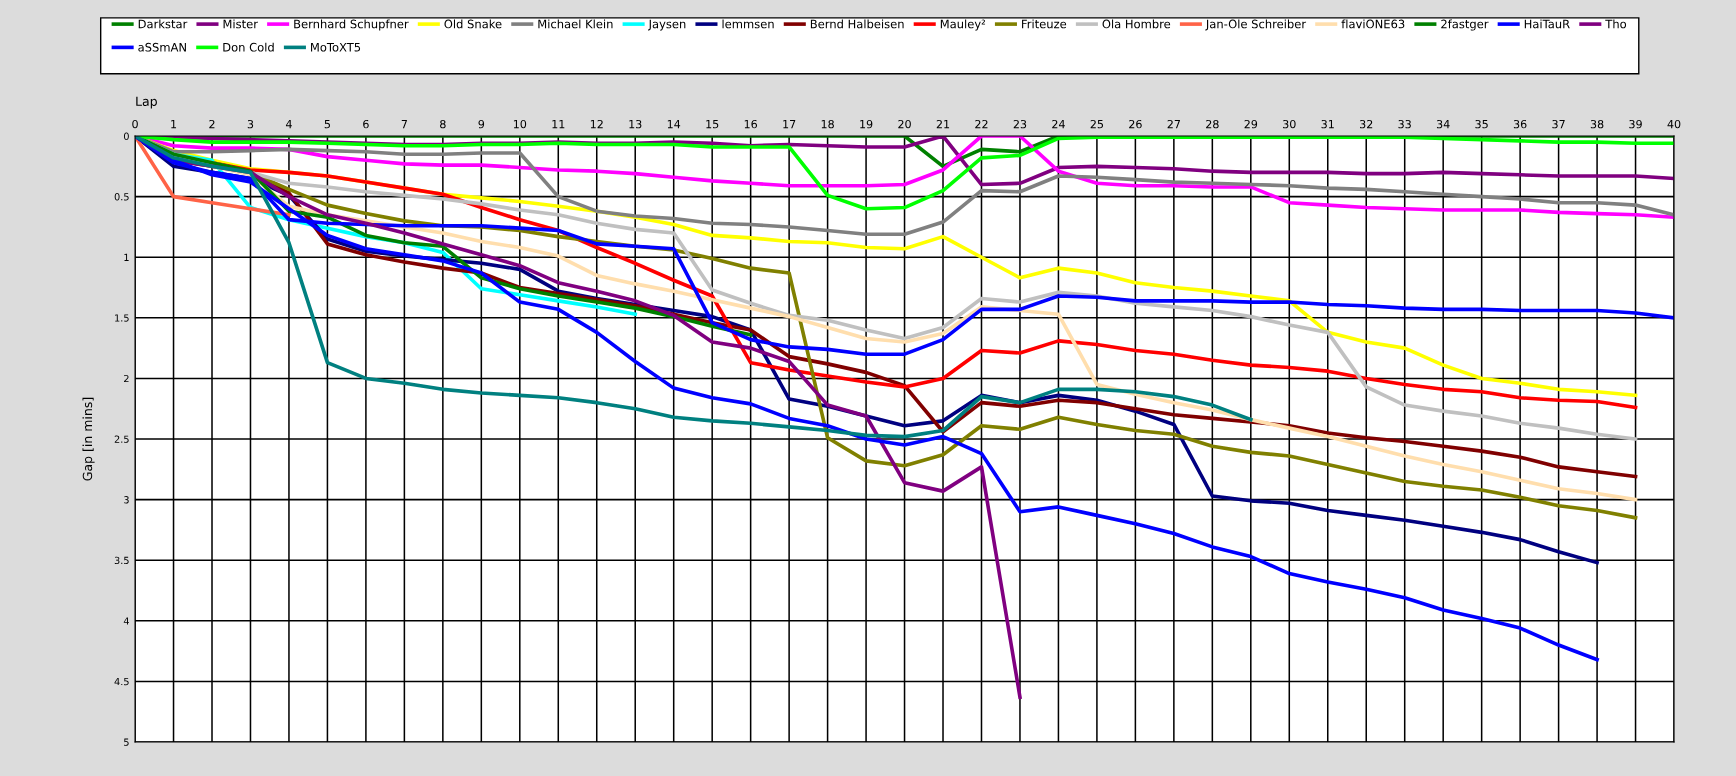 This screenshot has width=1736, height=776. I want to click on x-tick-label: 34, so click(1443, 124).